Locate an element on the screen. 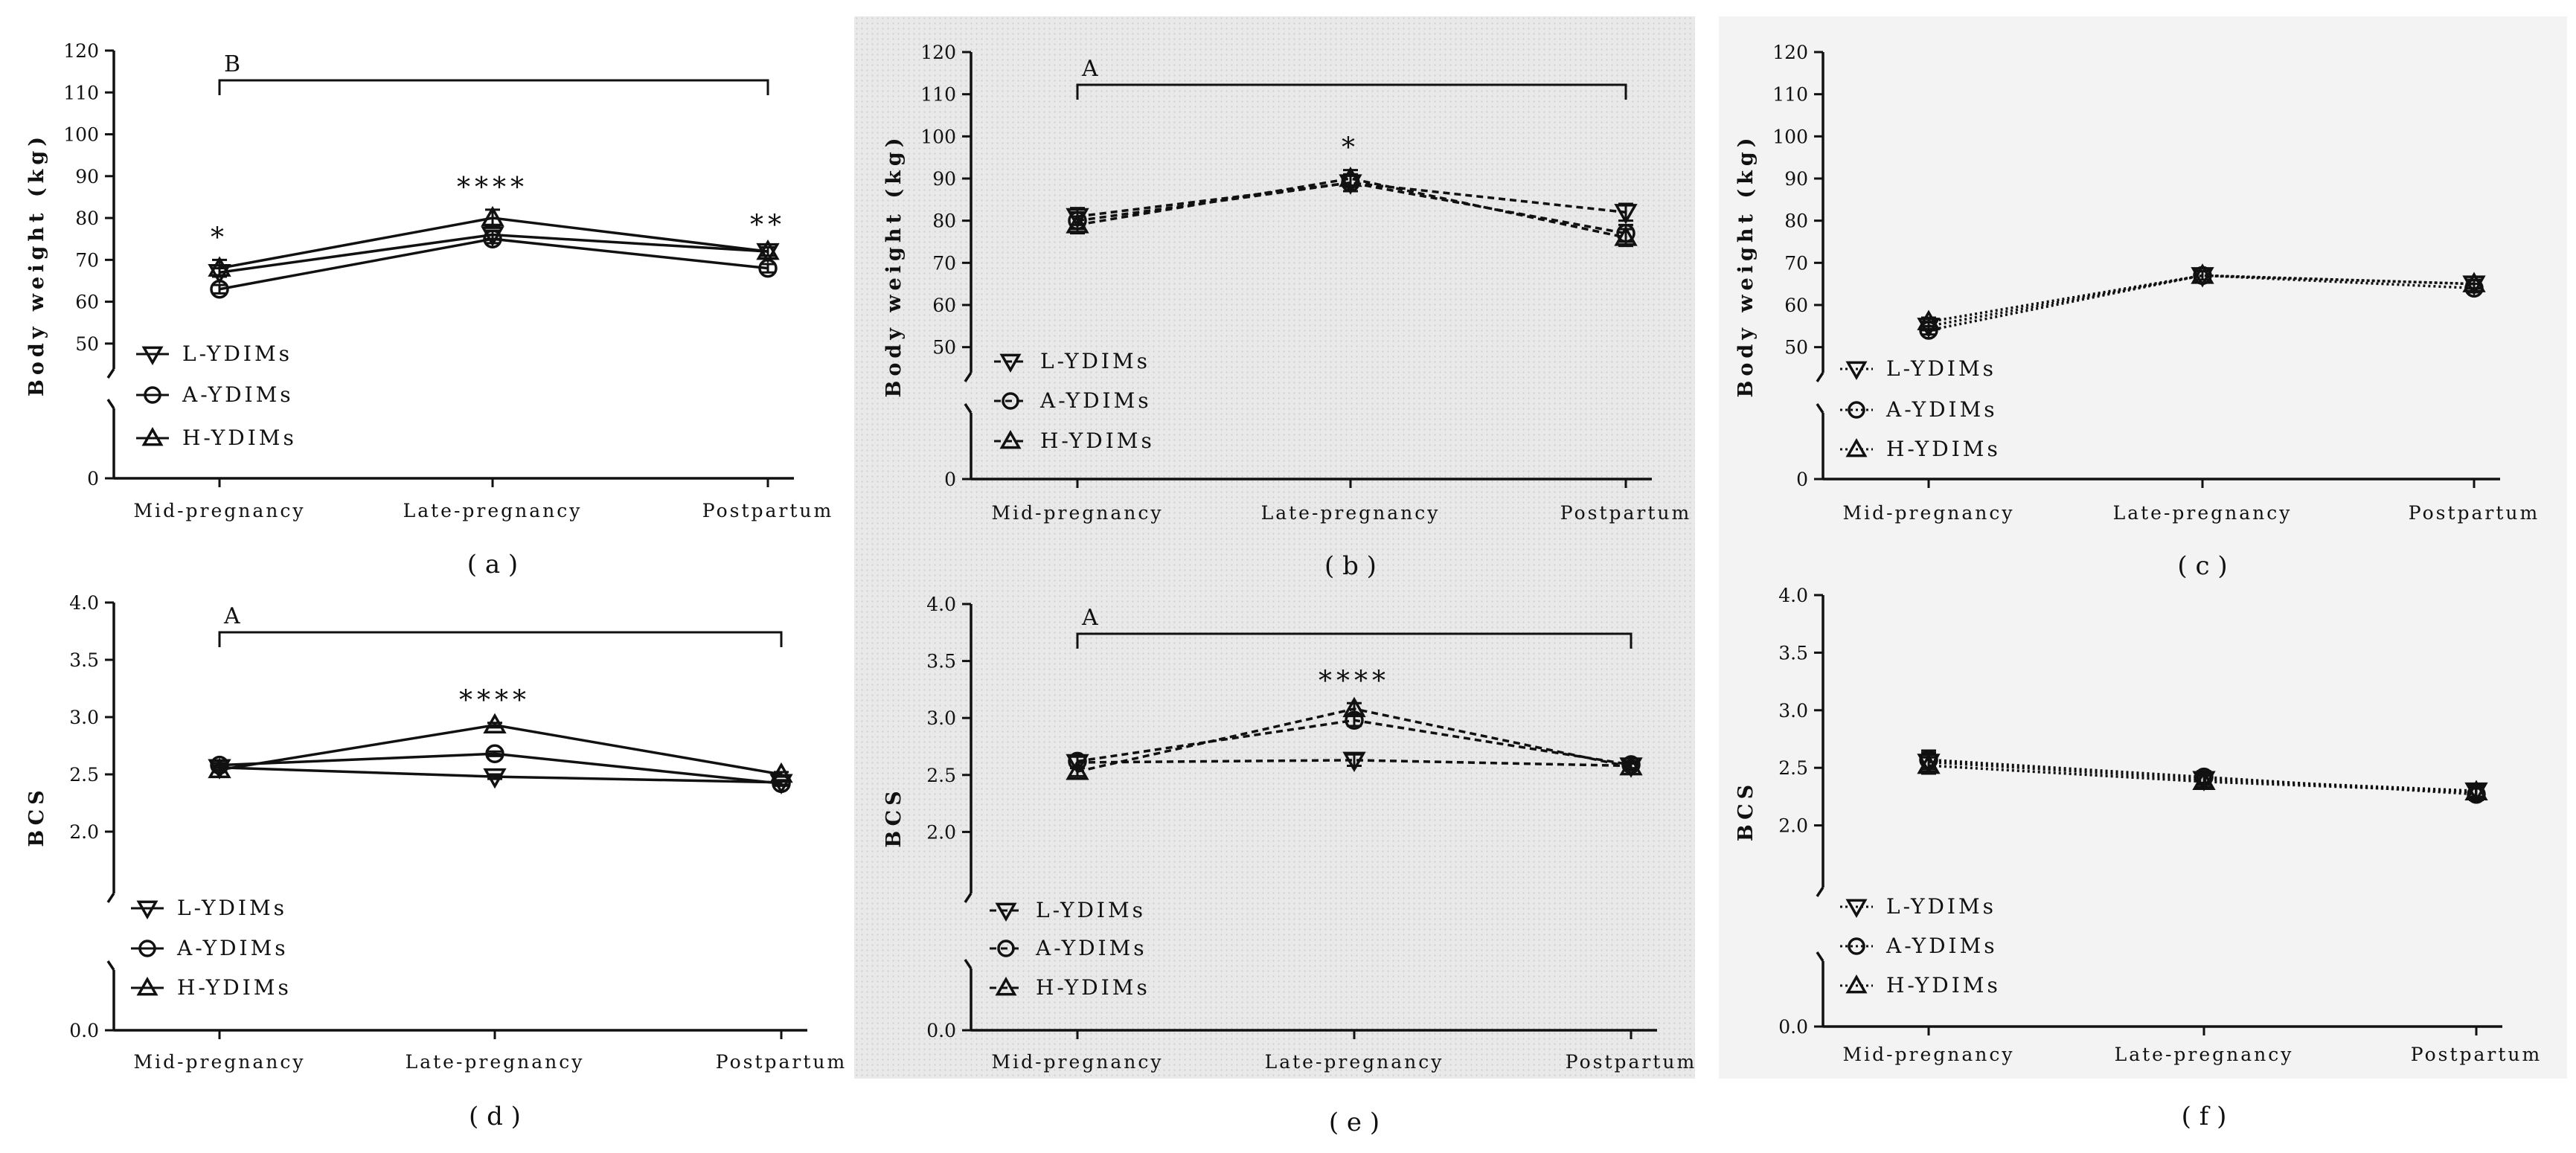  group-bracket-label: A is located at coordinates (231, 616).